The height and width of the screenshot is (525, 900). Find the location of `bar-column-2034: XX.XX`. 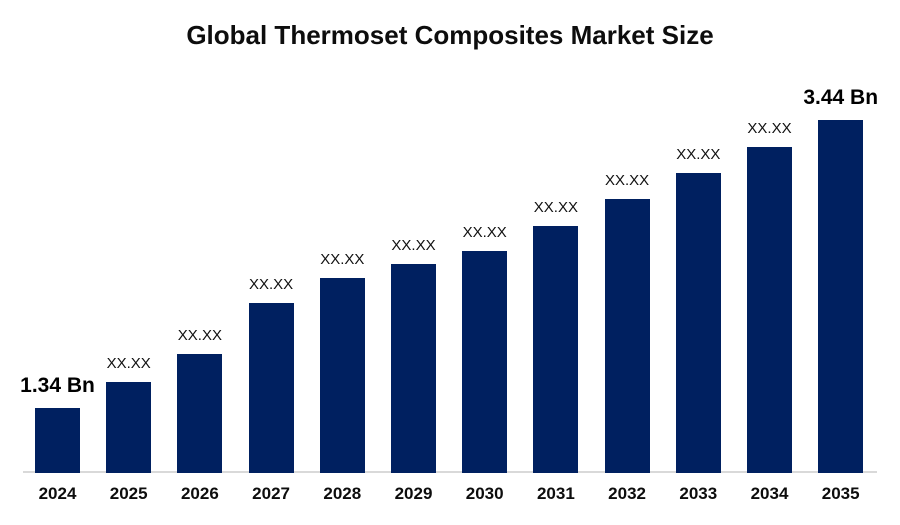

bar-column-2034: XX.XX is located at coordinates (769, 297).